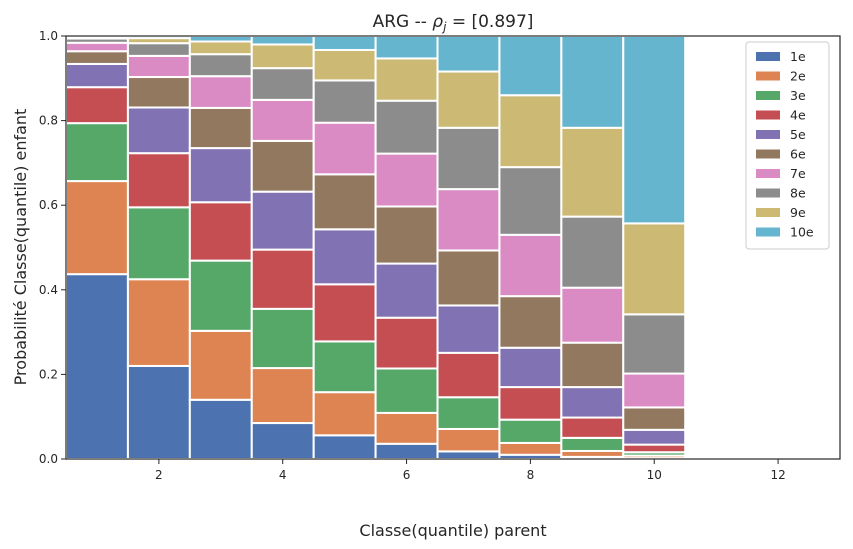 The image size is (853, 549). Describe the element at coordinates (530, 403) in the screenshot. I see `bar-segment-4e-x8` at that location.